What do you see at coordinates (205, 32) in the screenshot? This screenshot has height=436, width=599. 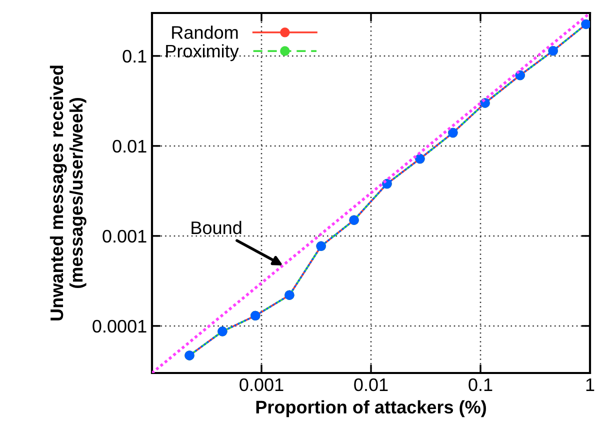 I see `legend-label: Random` at bounding box center [205, 32].